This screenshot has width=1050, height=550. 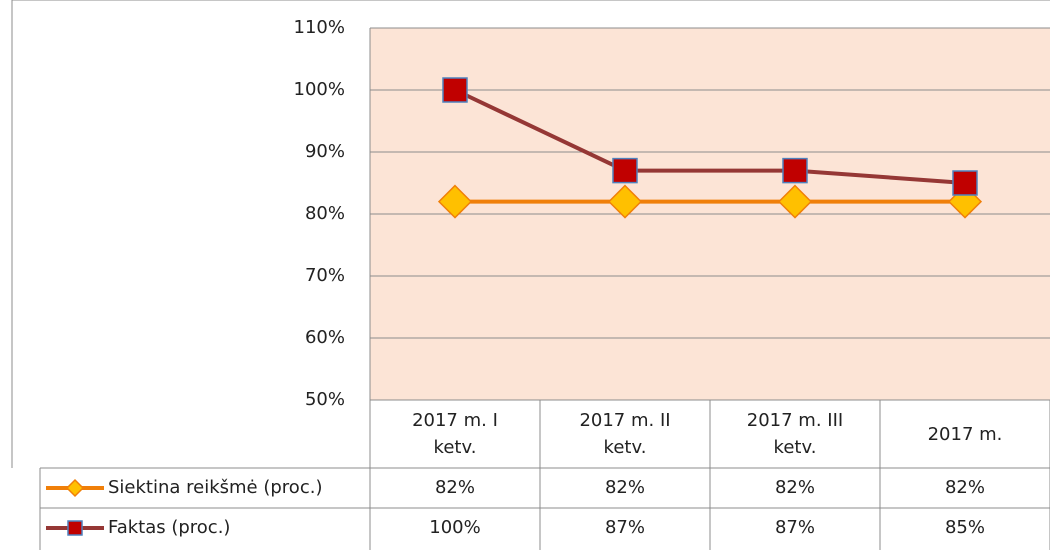 I want to click on value-label: 100%, so click(x=454, y=527).